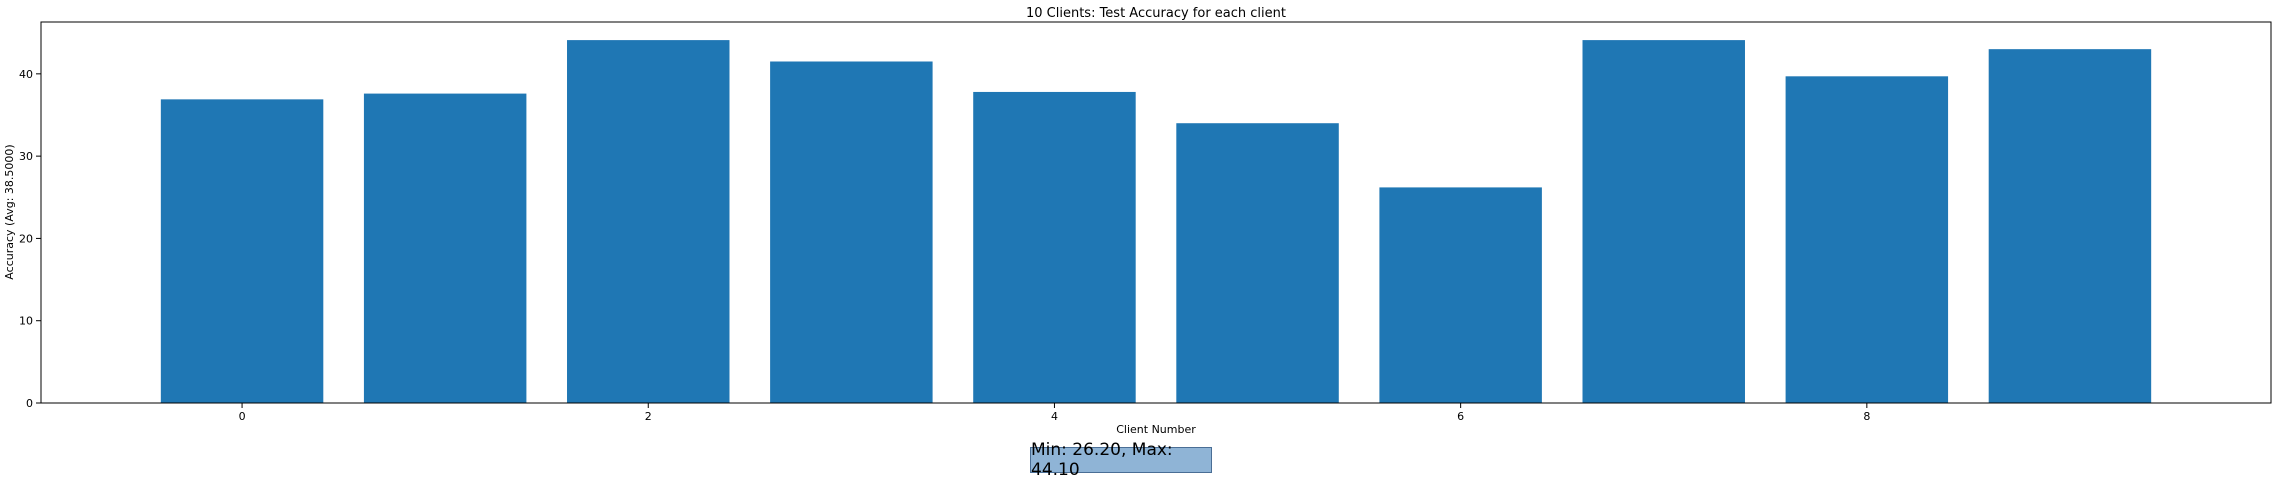 The image size is (2280, 480). I want to click on y-tick-label: 20, so click(26, 238).